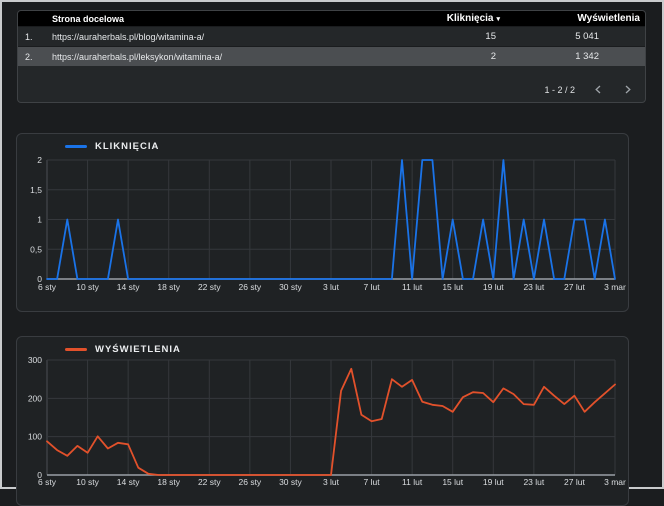 Image resolution: width=664 pixels, height=506 pixels. What do you see at coordinates (331, 18) in the screenshot?
I see `table-header: Strona docelowa Kliknięcia ▾ Wyświetlenia` at bounding box center [331, 18].